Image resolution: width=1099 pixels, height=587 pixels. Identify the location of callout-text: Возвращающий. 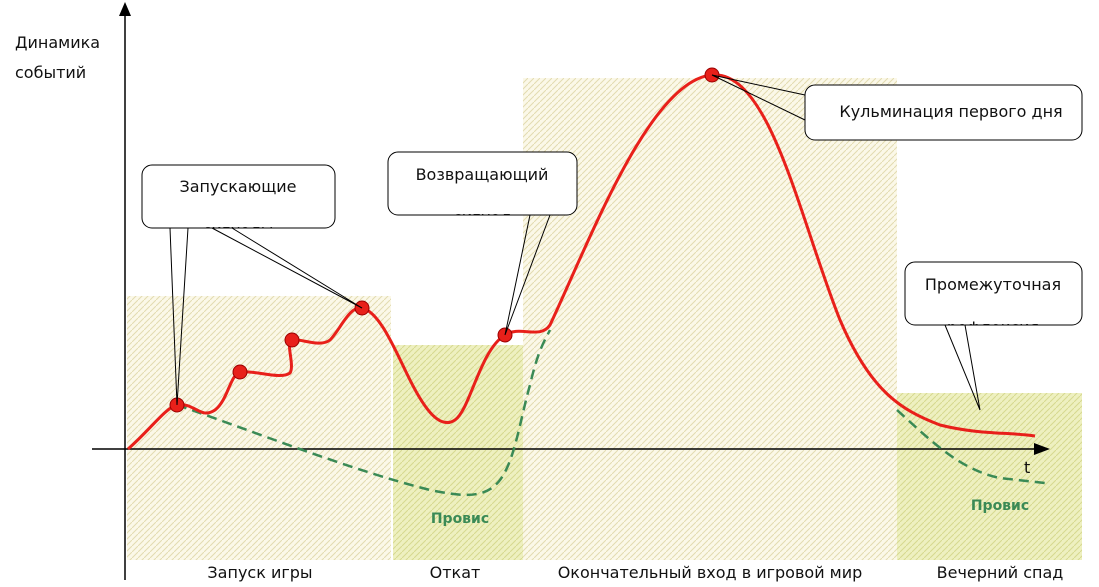
(482, 174).